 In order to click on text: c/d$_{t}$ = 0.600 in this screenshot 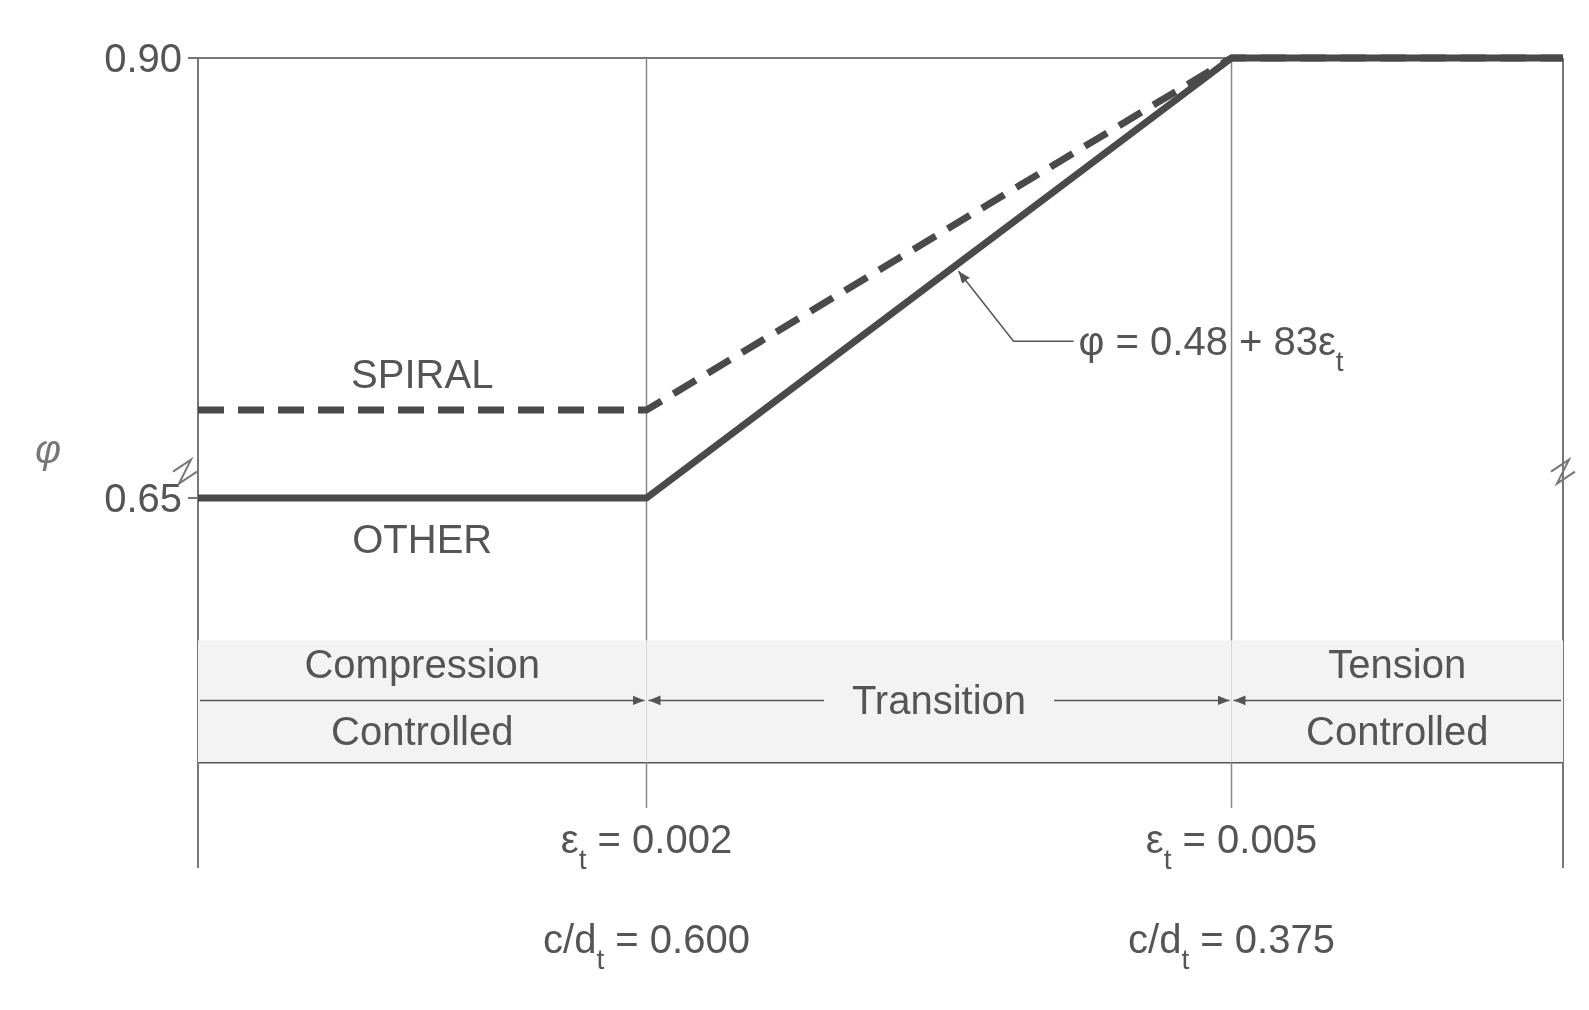, I will do `click(646, 946)`.